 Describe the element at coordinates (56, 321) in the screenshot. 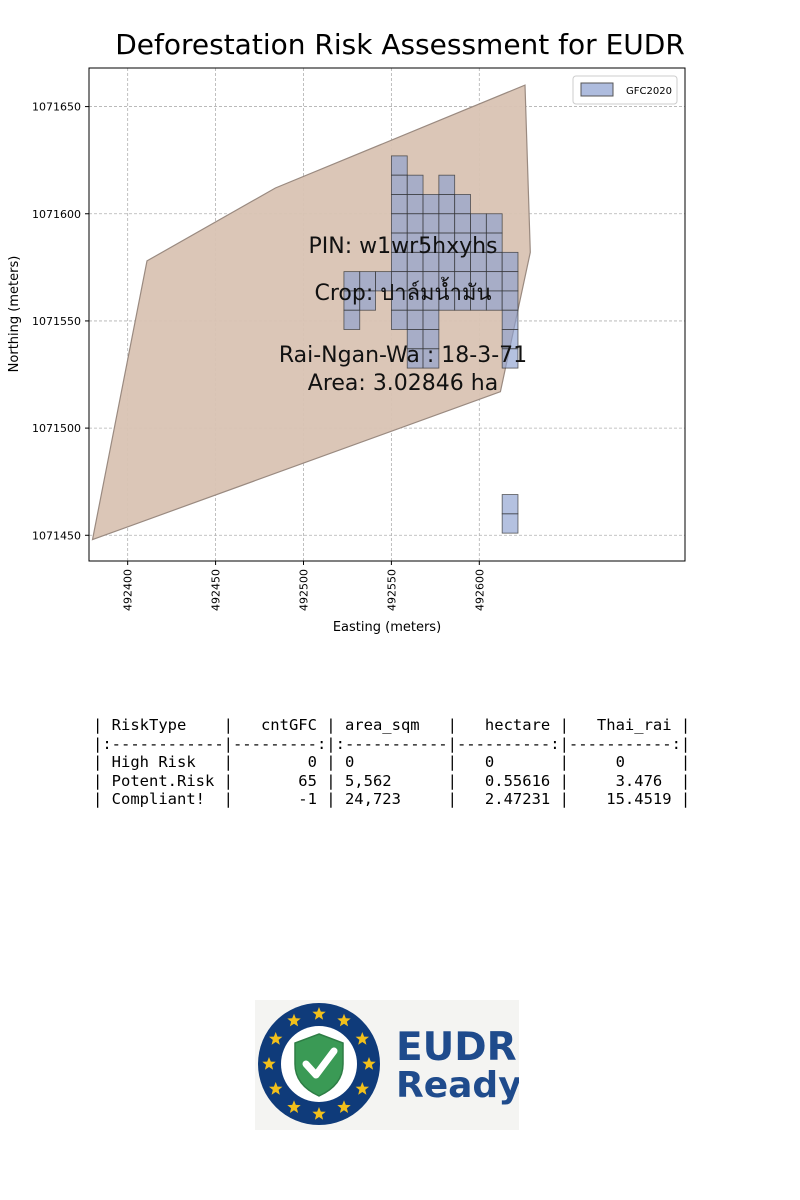

I see `y-tick-label: 1071550` at that location.